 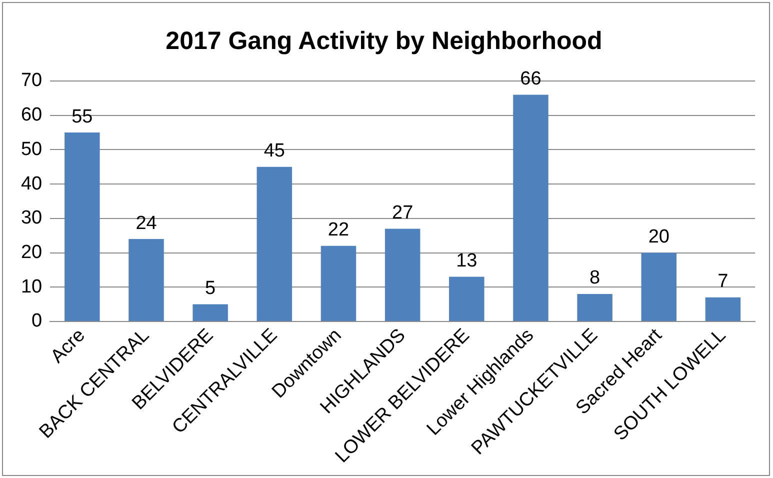 What do you see at coordinates (31, 218) in the screenshot?
I see `y-tick-label: 30` at bounding box center [31, 218].